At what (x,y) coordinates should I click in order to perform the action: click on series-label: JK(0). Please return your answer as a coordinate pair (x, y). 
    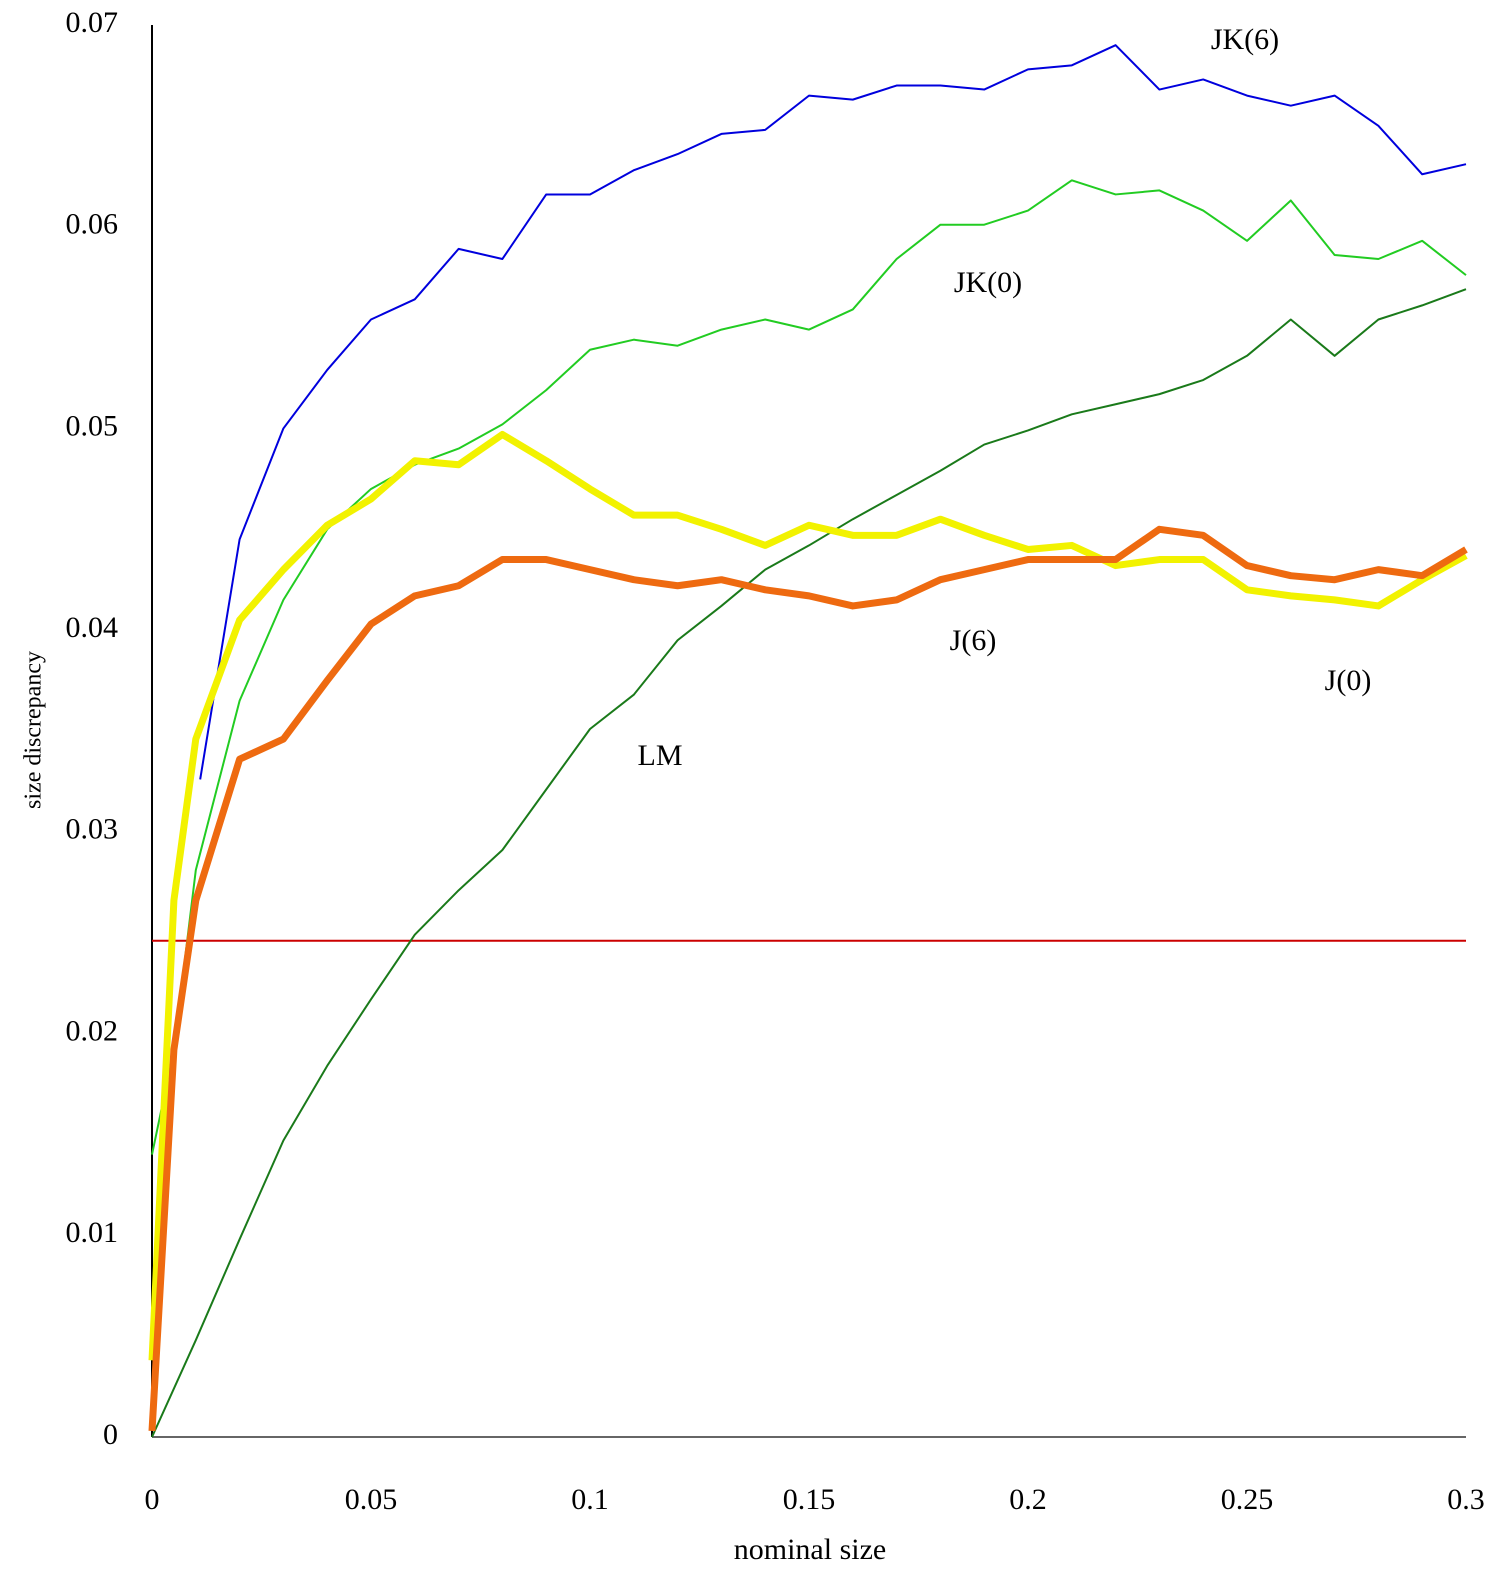
    Looking at the image, I should click on (988, 282).